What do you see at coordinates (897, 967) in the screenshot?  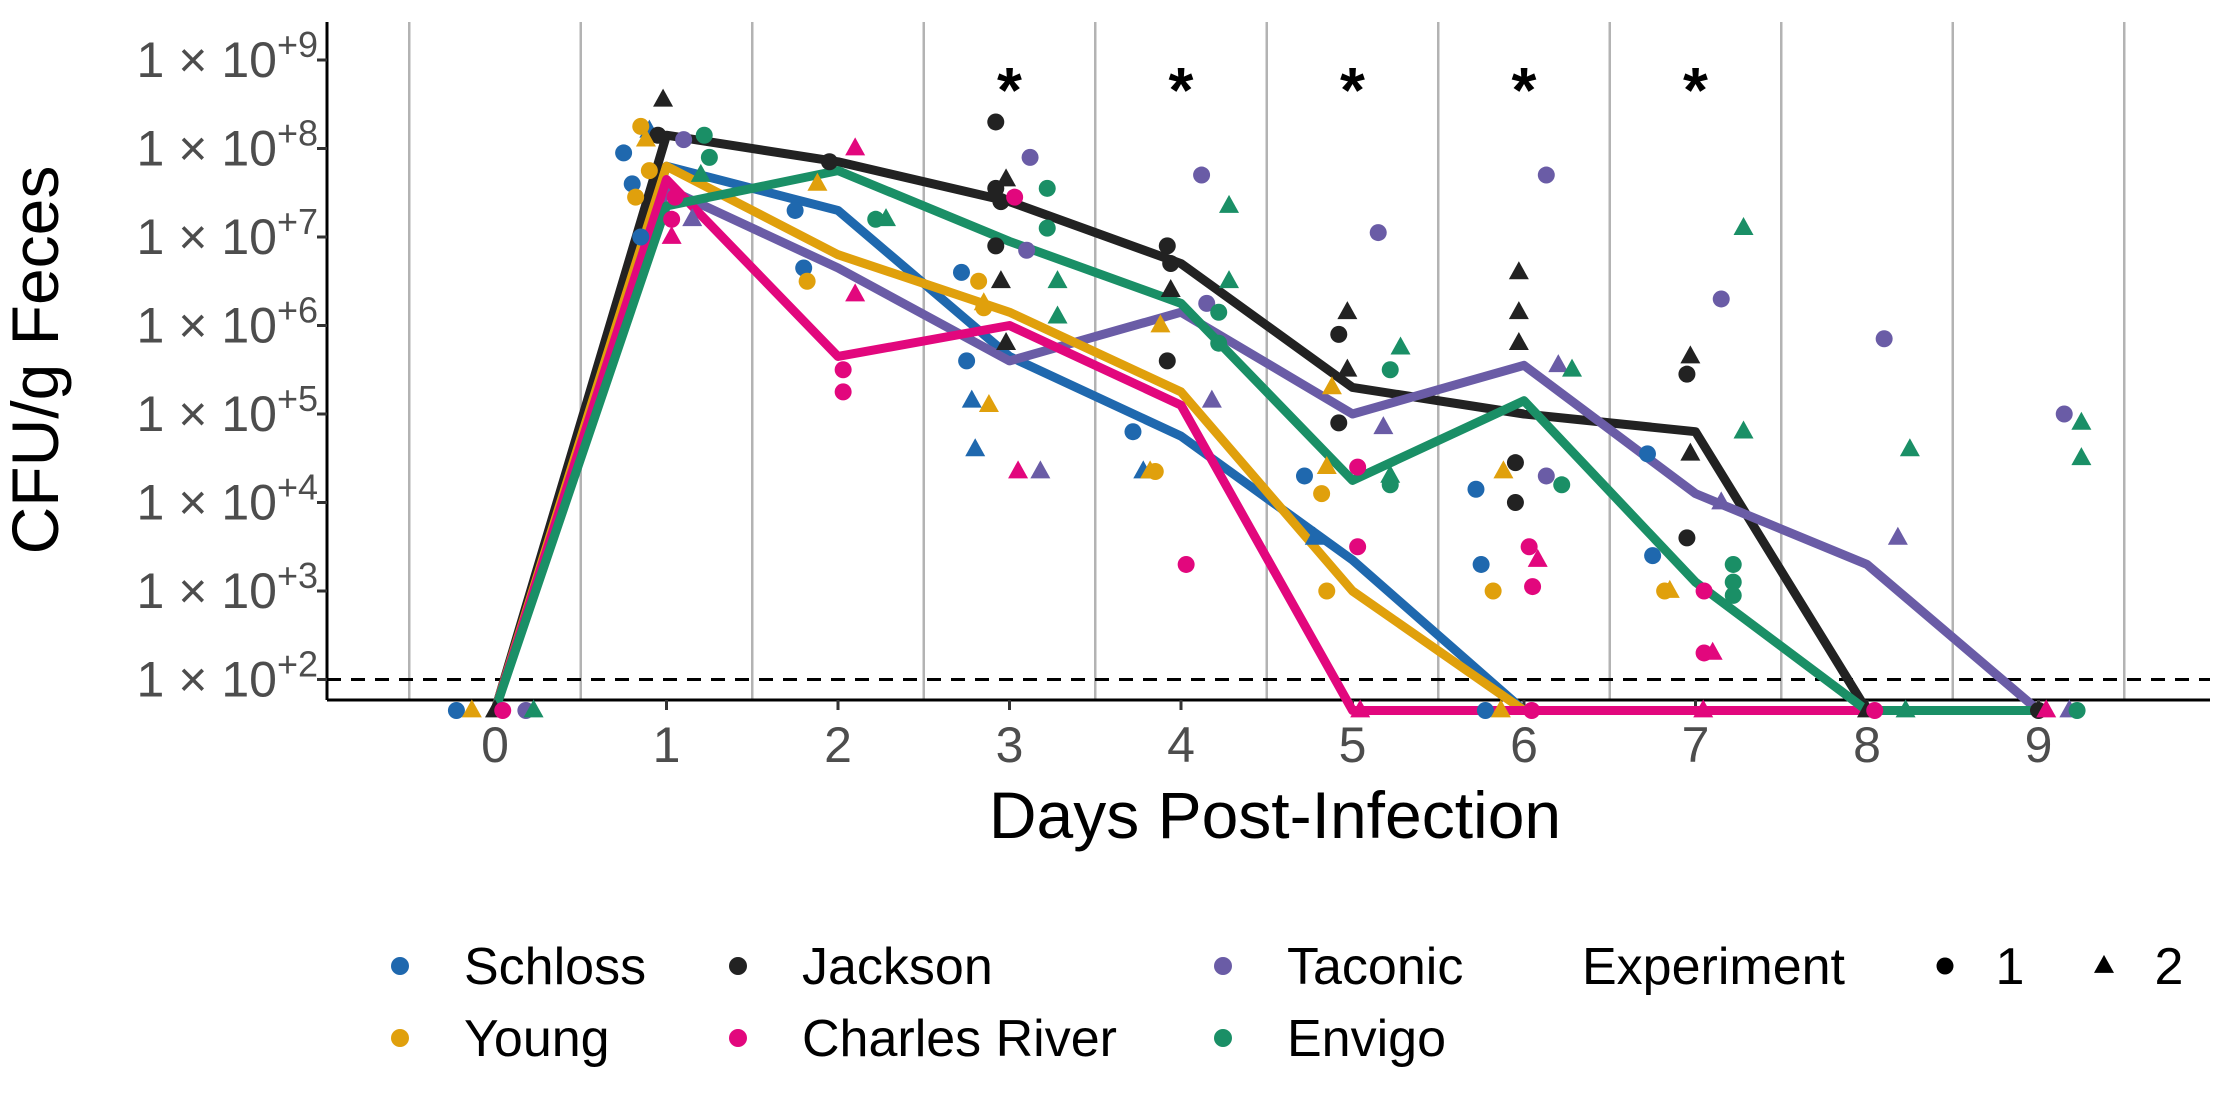 I see `legend-label: Jackson` at bounding box center [897, 967].